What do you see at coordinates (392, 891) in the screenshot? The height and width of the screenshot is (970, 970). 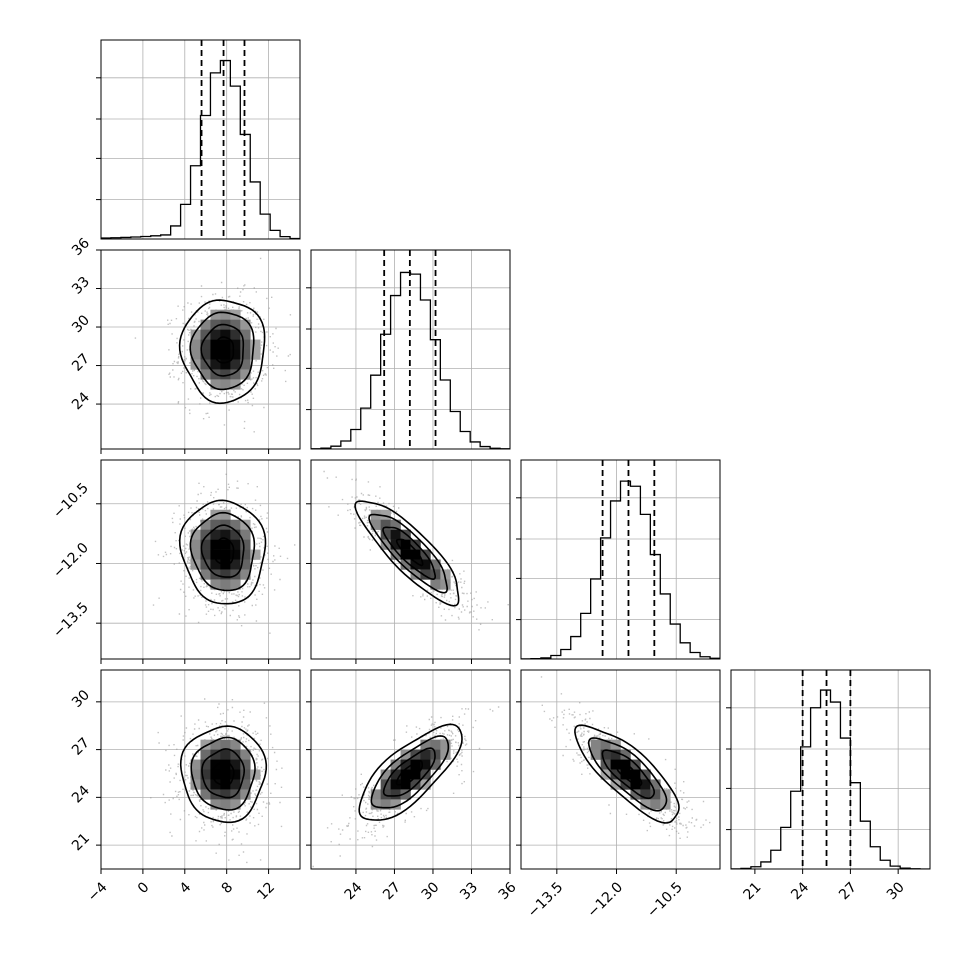 I see `x-tick-label: 27` at bounding box center [392, 891].